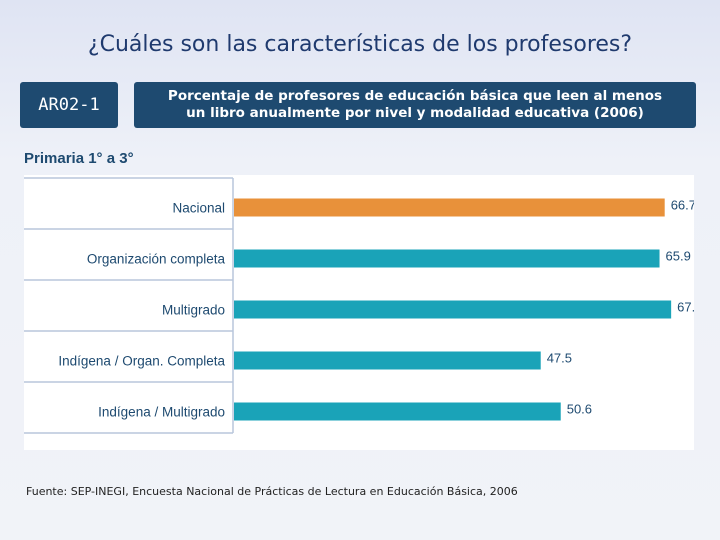 This screenshot has height=540, width=720. I want to click on section-label: Primaria 1° a 3°, so click(79, 158).